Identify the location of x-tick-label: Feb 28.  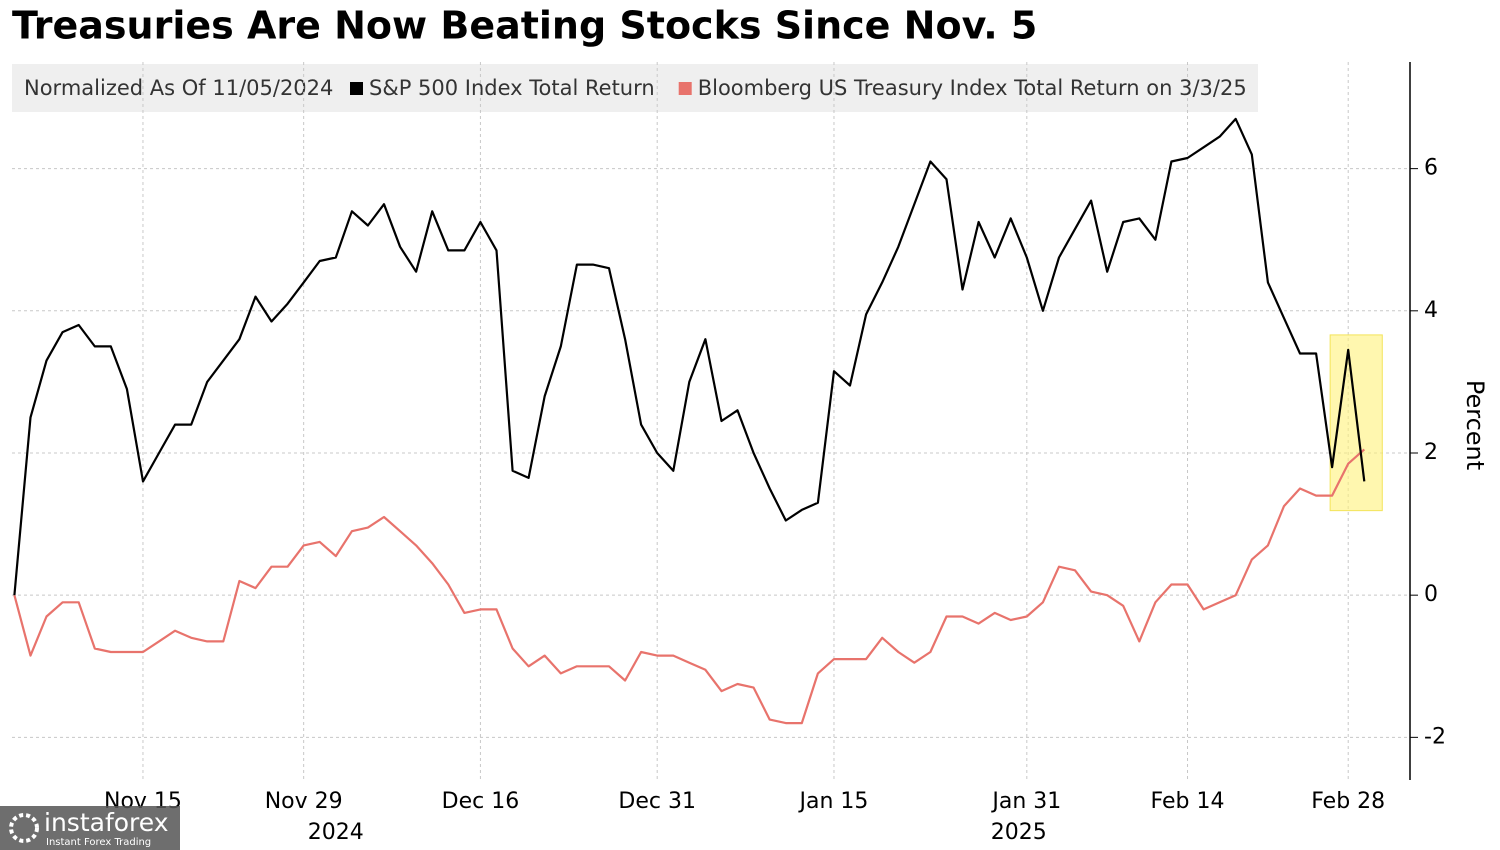
(1348, 801).